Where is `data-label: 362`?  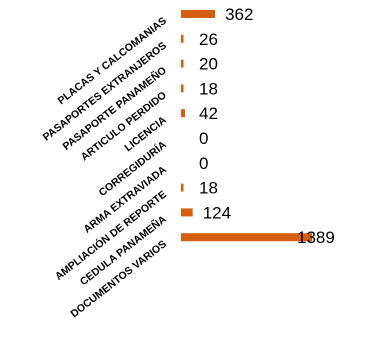 data-label: 362 is located at coordinates (239, 14).